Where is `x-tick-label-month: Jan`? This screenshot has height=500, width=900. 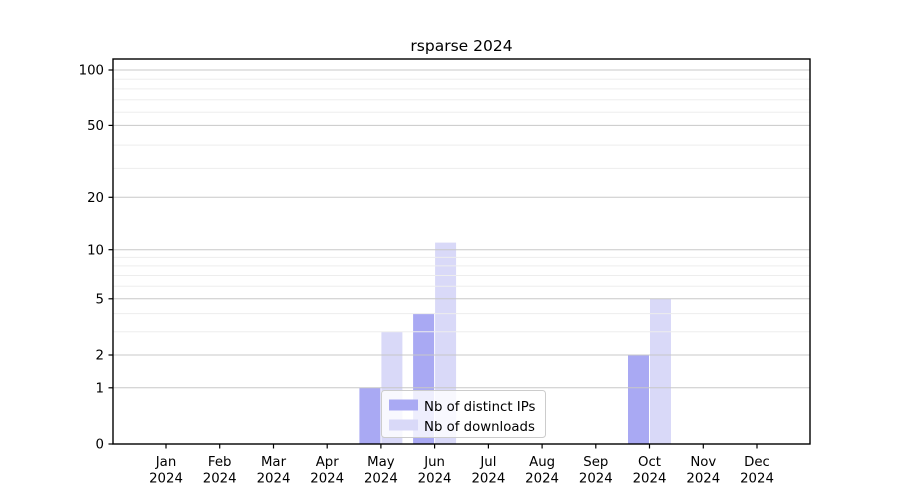 x-tick-label-month: Jan is located at coordinates (166, 462).